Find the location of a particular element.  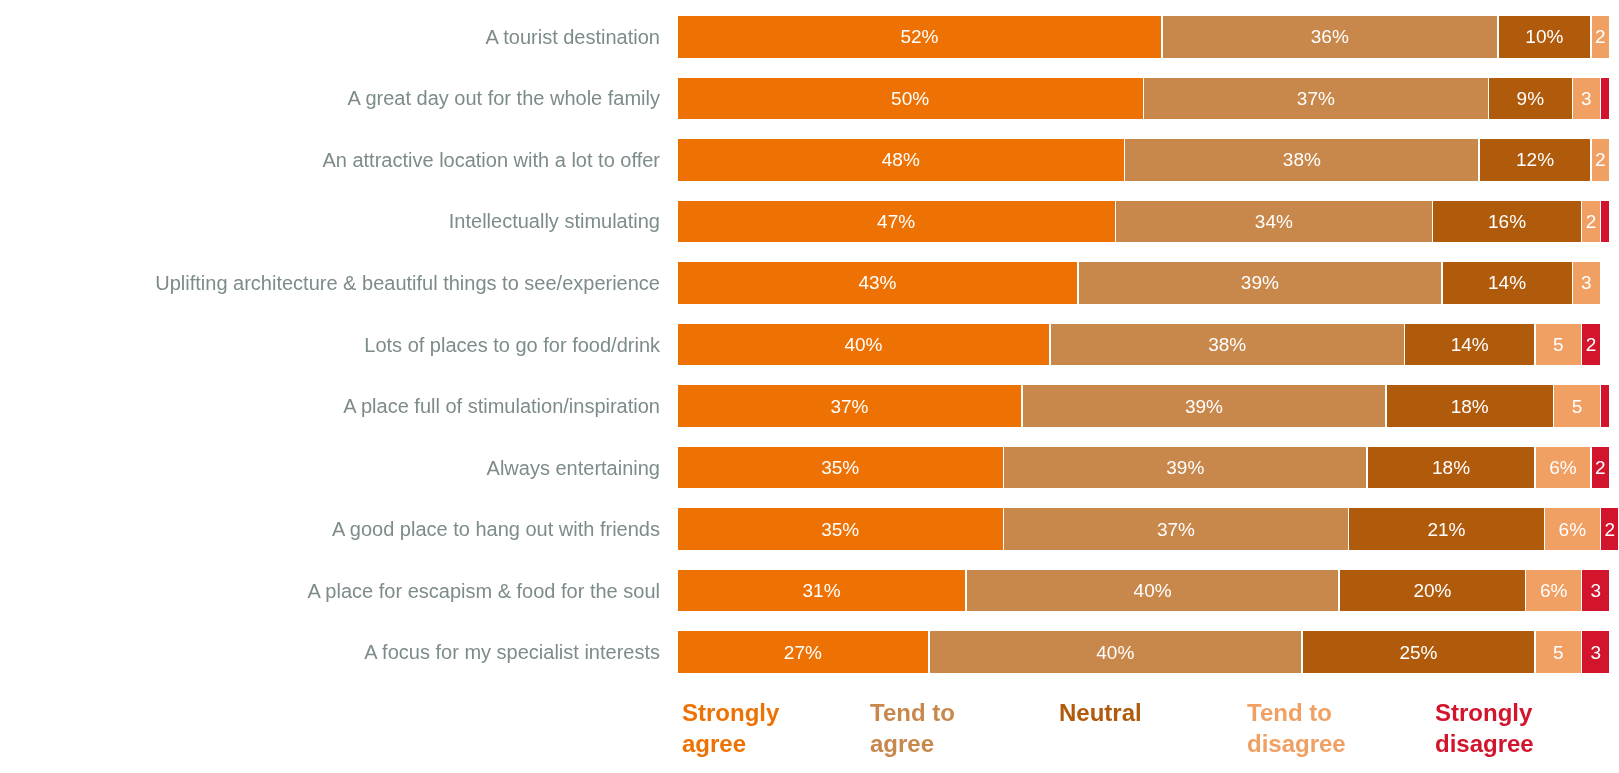

y-tick-label: A good place to hang out with friends is located at coordinates (495, 529).